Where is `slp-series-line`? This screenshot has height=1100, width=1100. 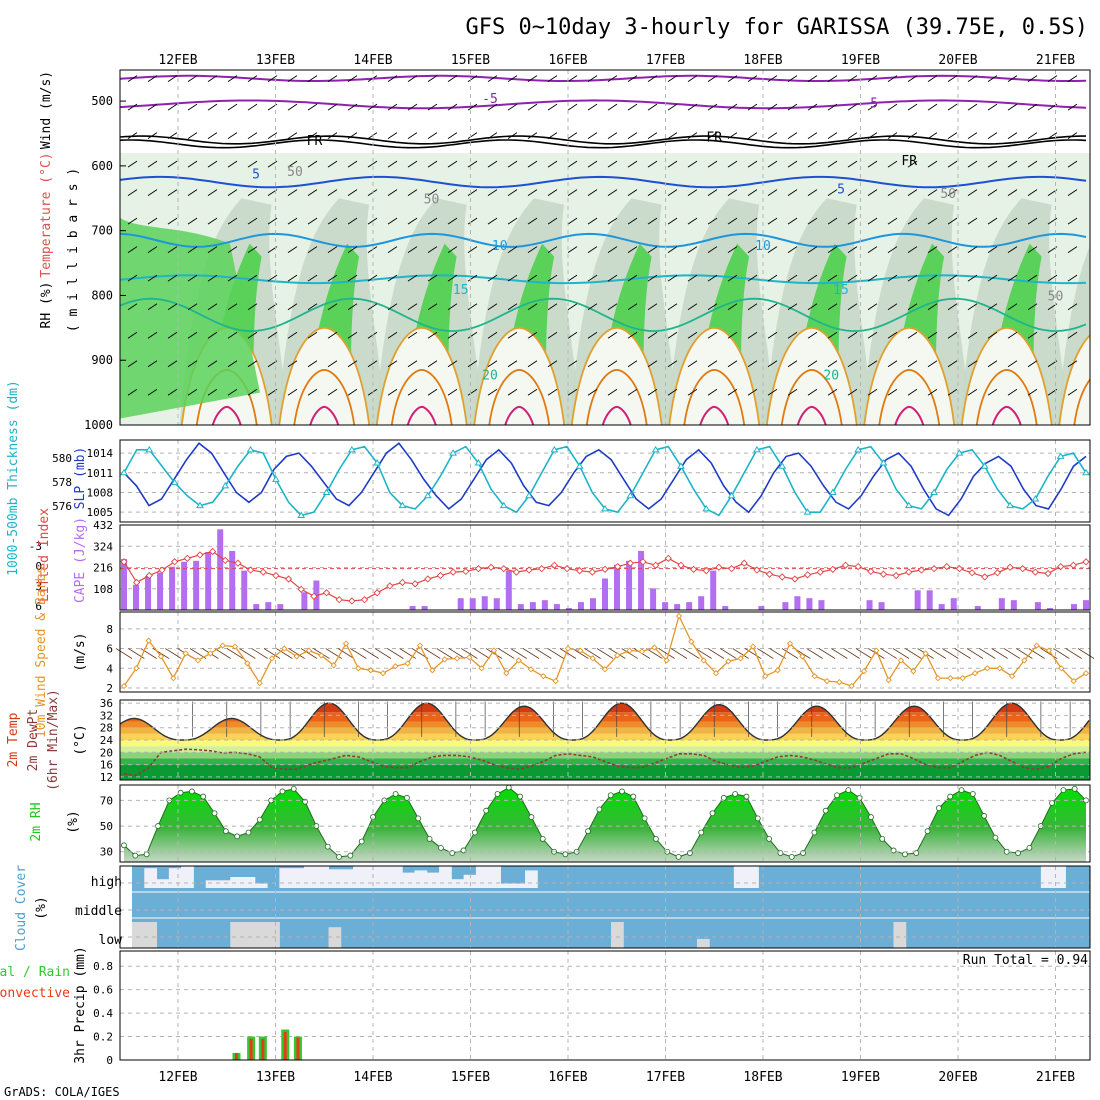
slp-series-line is located at coordinates (605, 479).